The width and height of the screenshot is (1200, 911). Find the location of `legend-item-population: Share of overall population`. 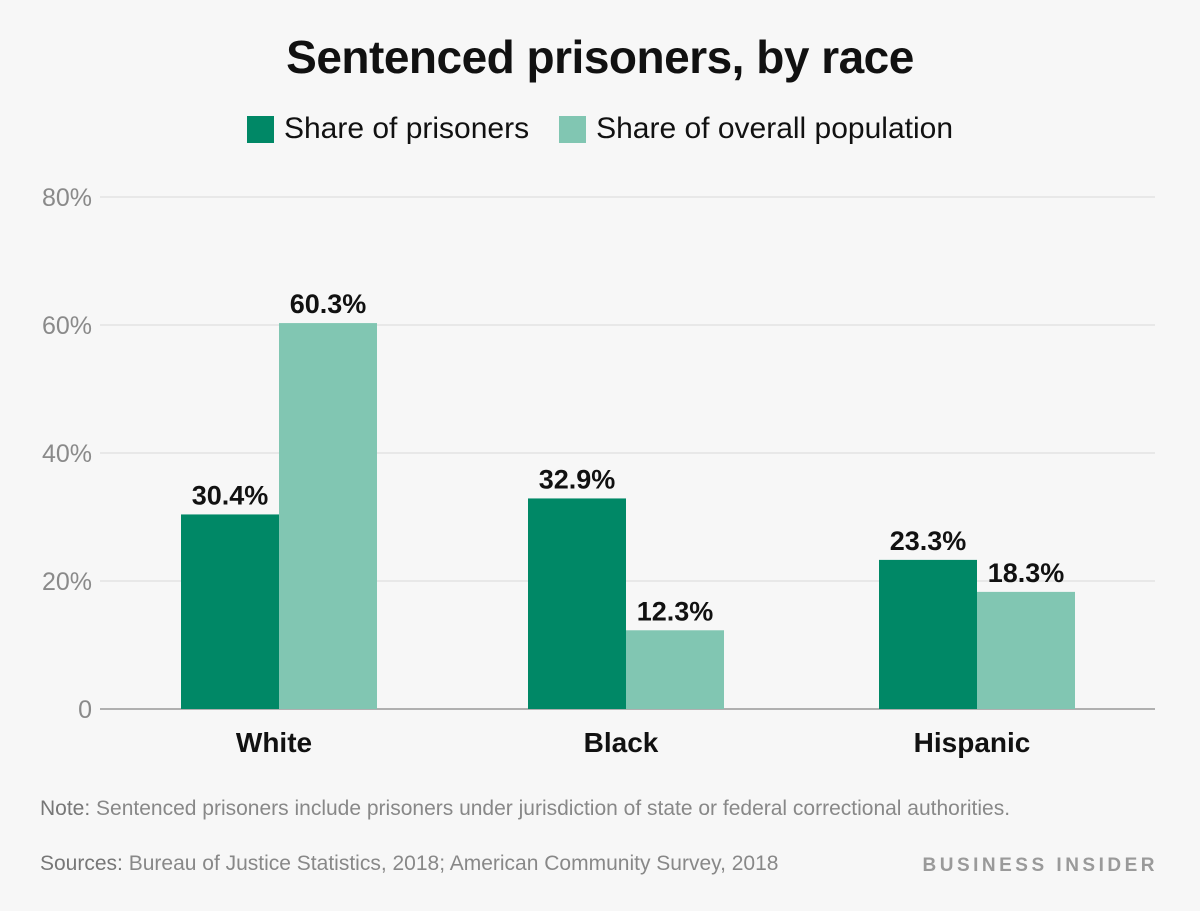

legend-item-population: Share of overall population is located at coordinates (756, 129).